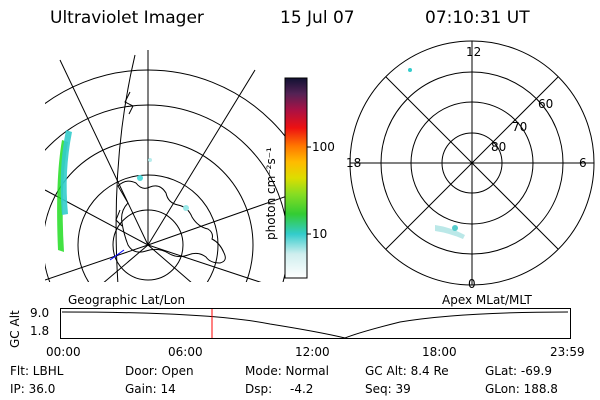  What do you see at coordinates (455, 228) in the screenshot?
I see `aurora-spot` at bounding box center [455, 228].